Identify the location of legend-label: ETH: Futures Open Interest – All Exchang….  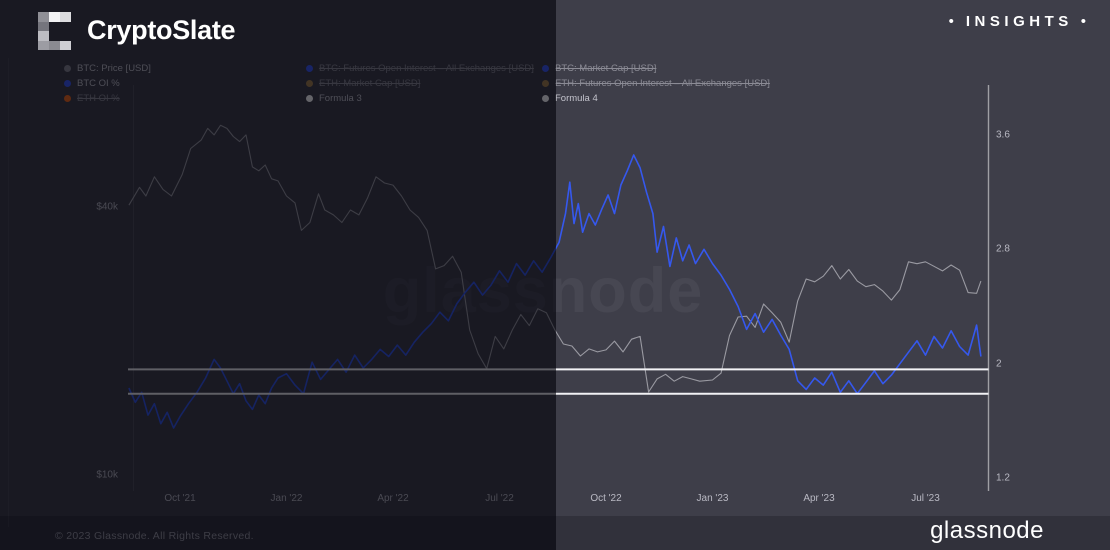
(662, 83).